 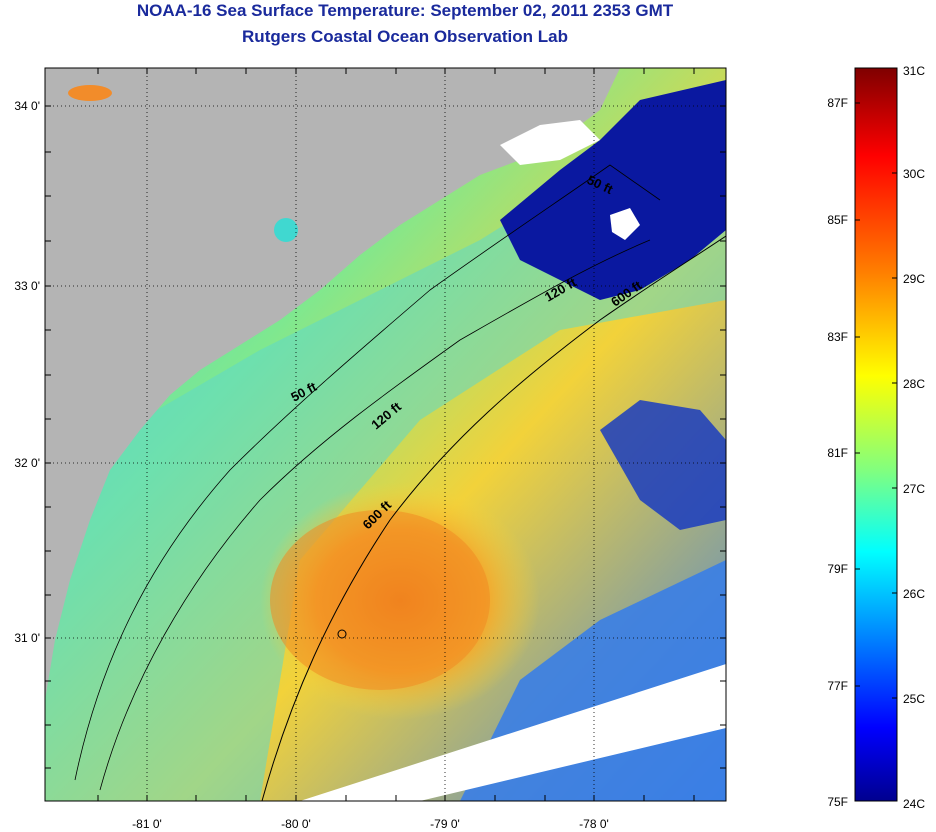 What do you see at coordinates (27, 106) in the screenshot?
I see `lat-tick-label: 34 0'` at bounding box center [27, 106].